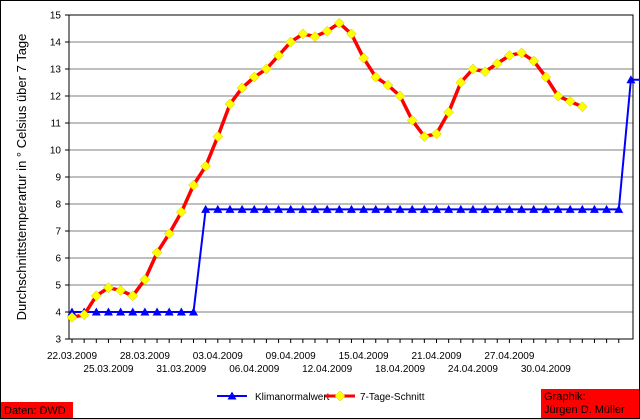 This screenshot has height=419, width=640. Describe the element at coordinates (35, 411) in the screenshot. I see `source-label: Daten: DWD` at that location.